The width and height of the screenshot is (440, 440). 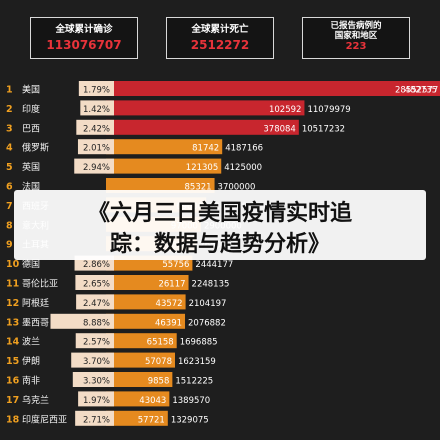 What do you see at coordinates (9, 128) in the screenshot?
I see `rank-label: 3` at bounding box center [9, 128].